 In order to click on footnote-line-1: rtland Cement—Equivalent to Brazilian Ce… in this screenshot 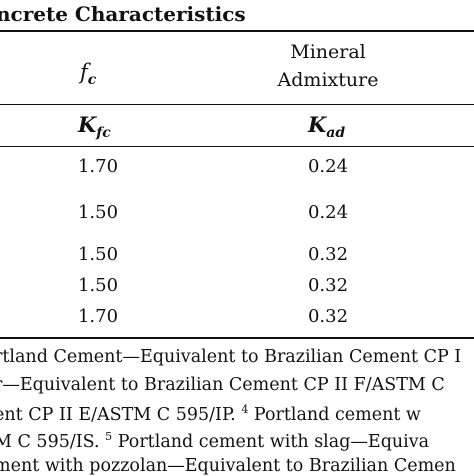, I will do `click(231, 357)`.